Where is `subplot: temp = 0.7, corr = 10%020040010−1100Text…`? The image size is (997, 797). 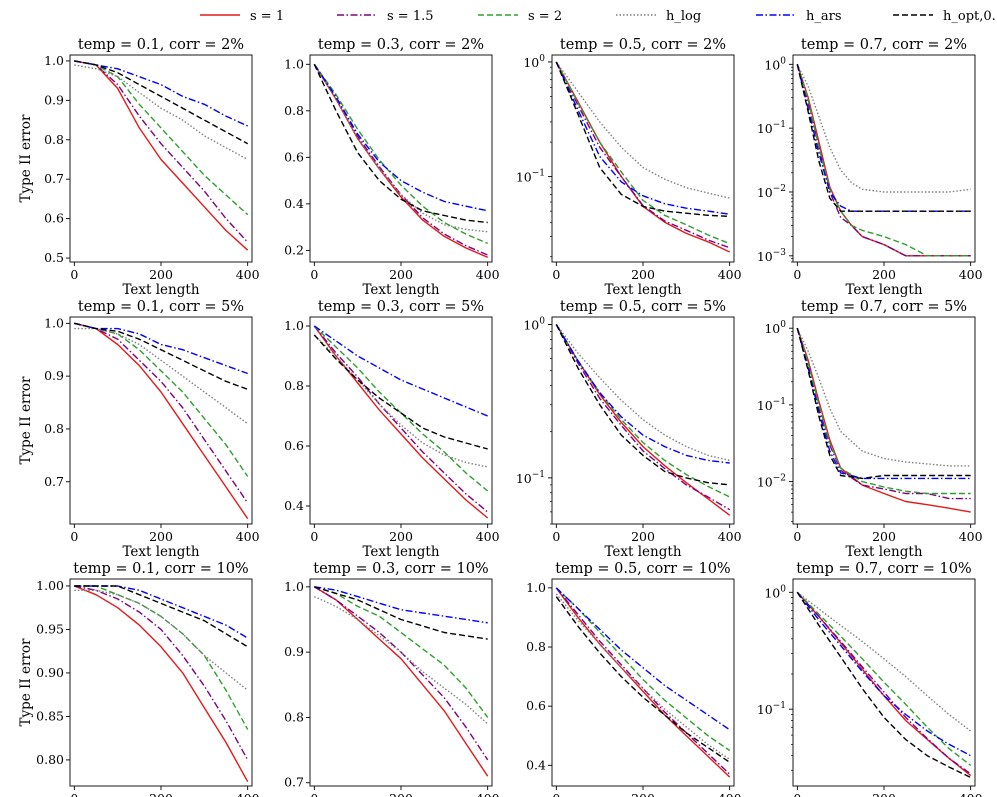 subplot: temp = 0.7, corr = 10%020040010−1100Text… is located at coordinates (870, 679).